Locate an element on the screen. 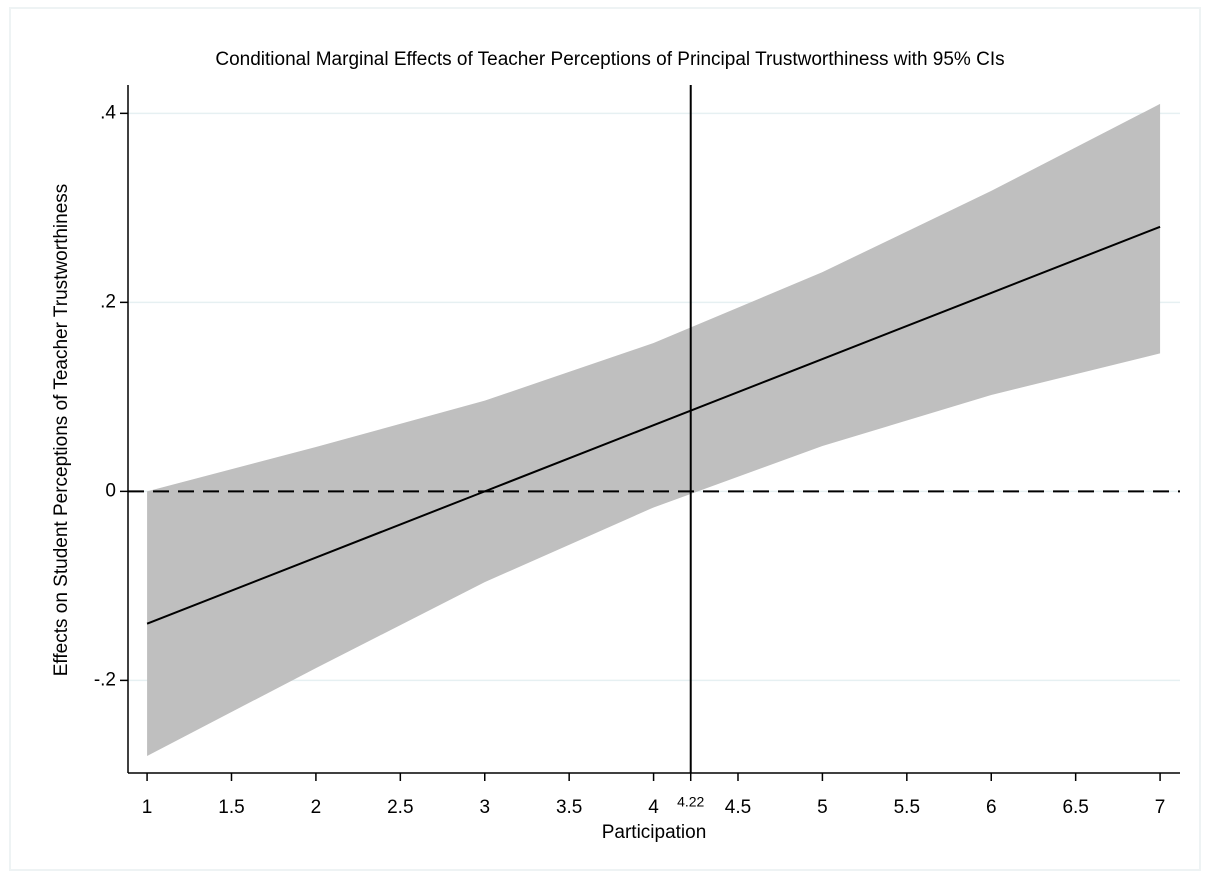  x-tick-label: 5 is located at coordinates (822, 807).